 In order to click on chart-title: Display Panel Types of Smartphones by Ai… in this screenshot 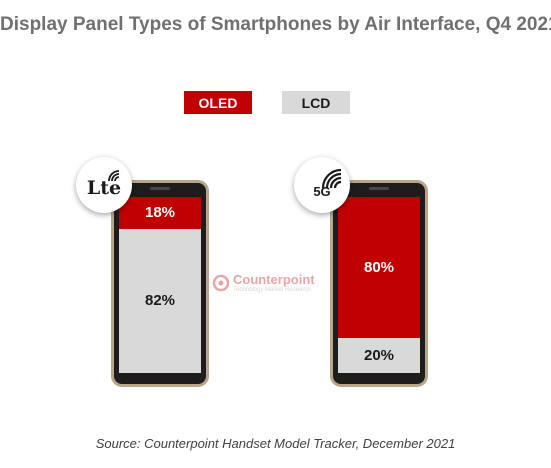, I will do `click(275, 24)`.